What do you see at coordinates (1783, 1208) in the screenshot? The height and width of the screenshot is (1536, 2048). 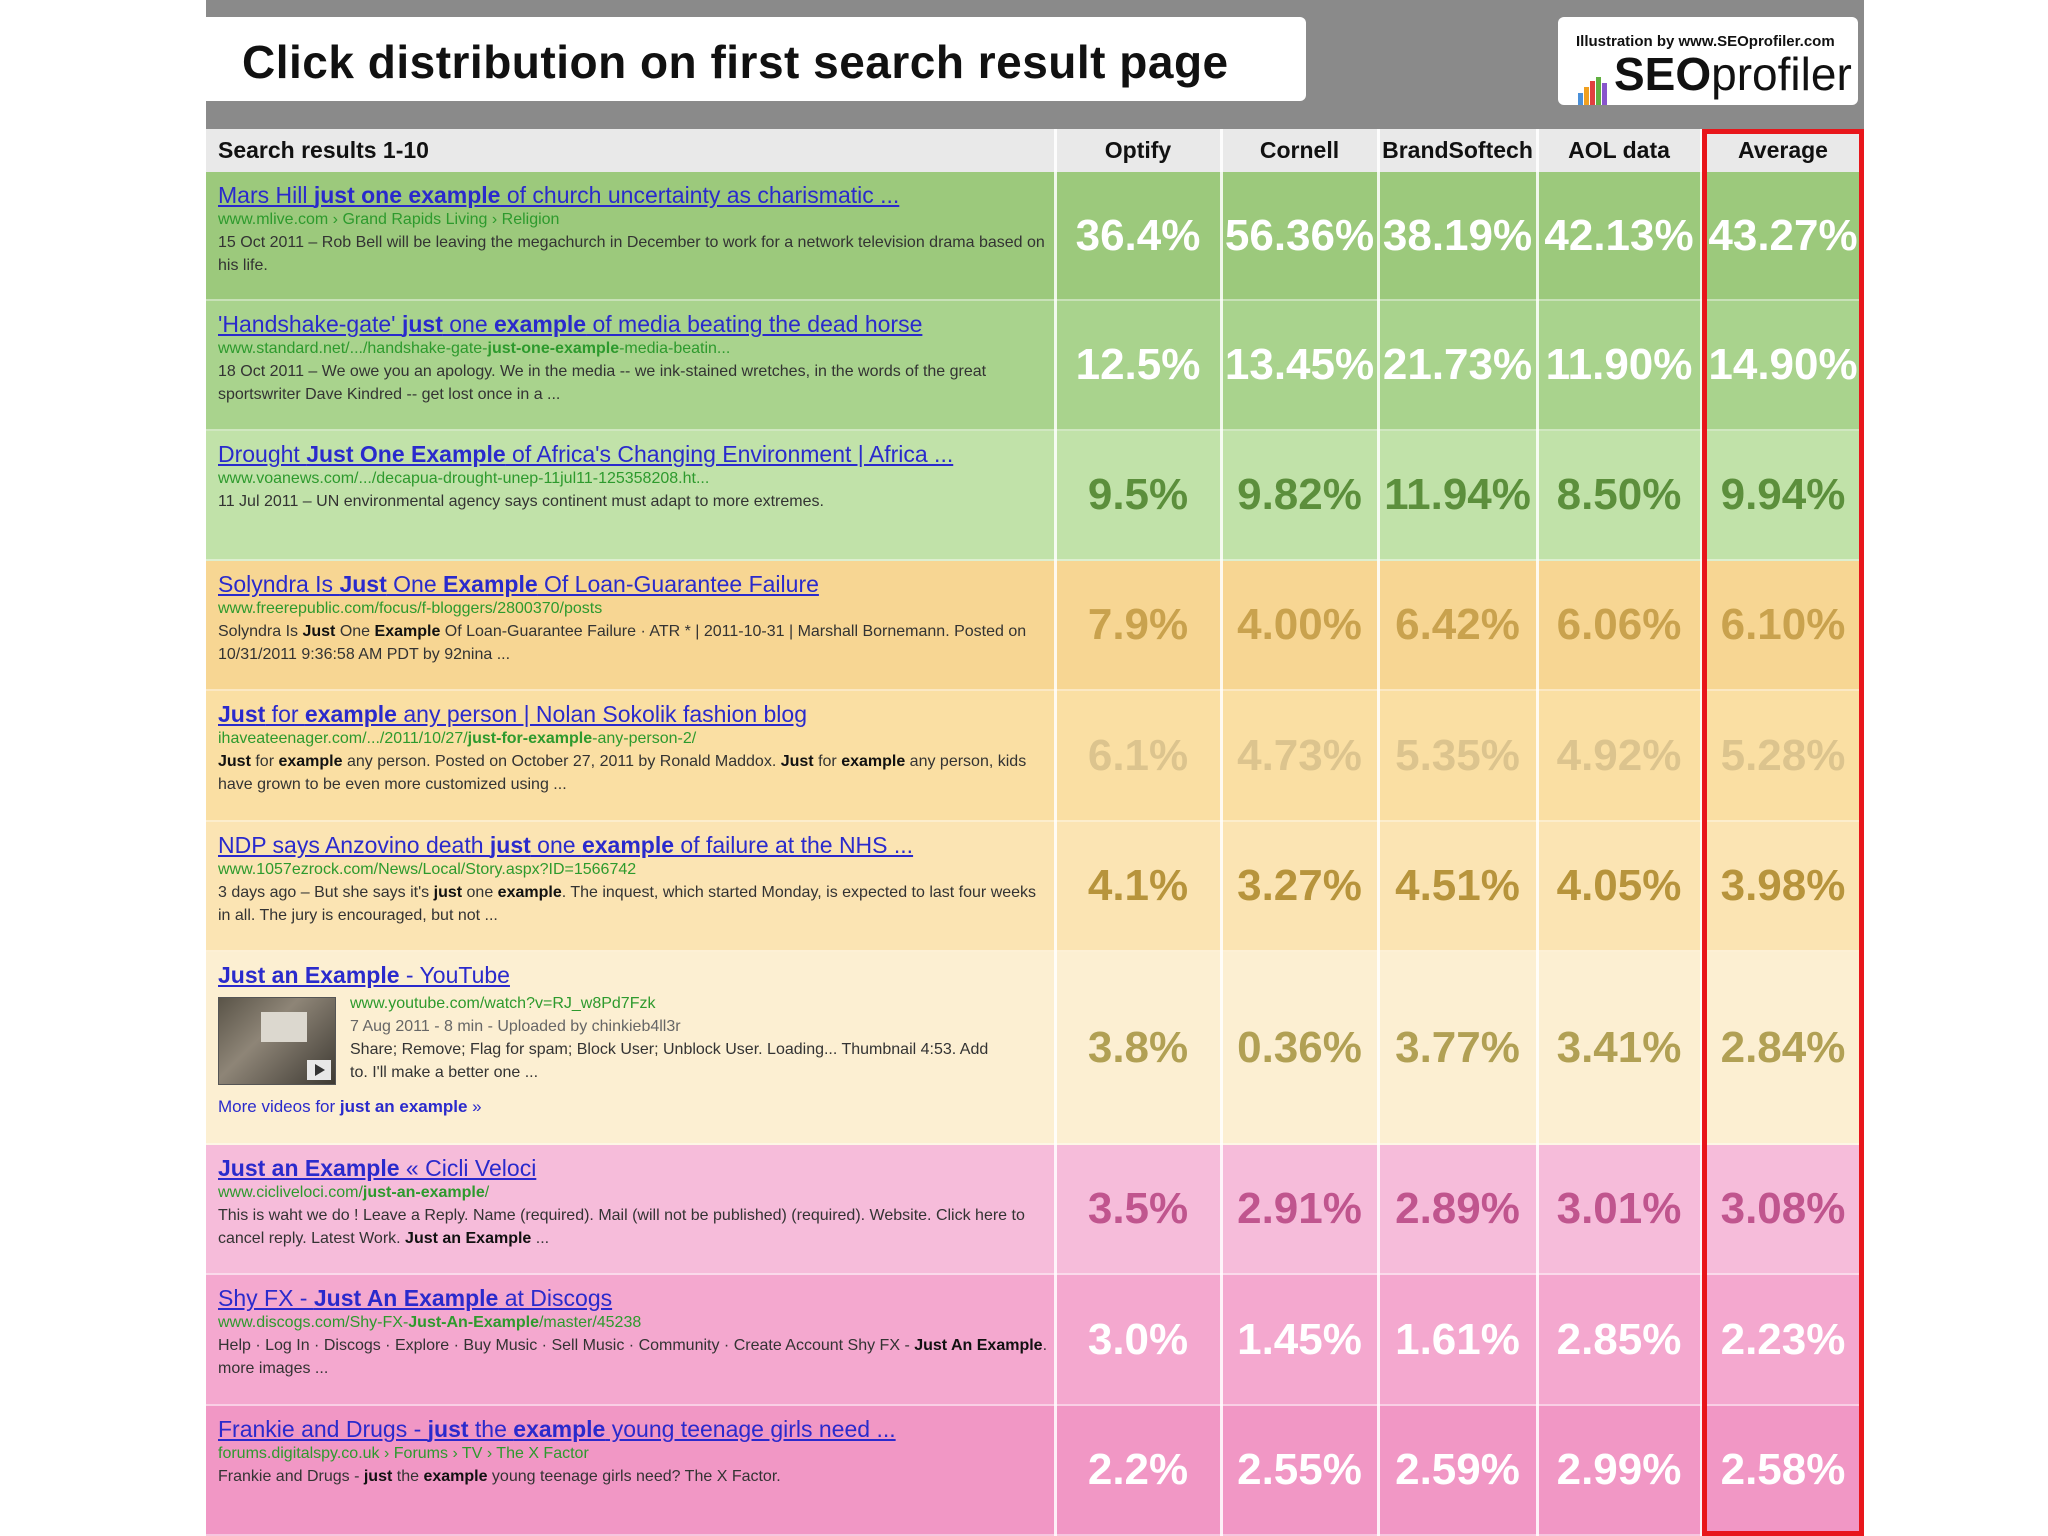 I see `value-average: 3.08%` at bounding box center [1783, 1208].